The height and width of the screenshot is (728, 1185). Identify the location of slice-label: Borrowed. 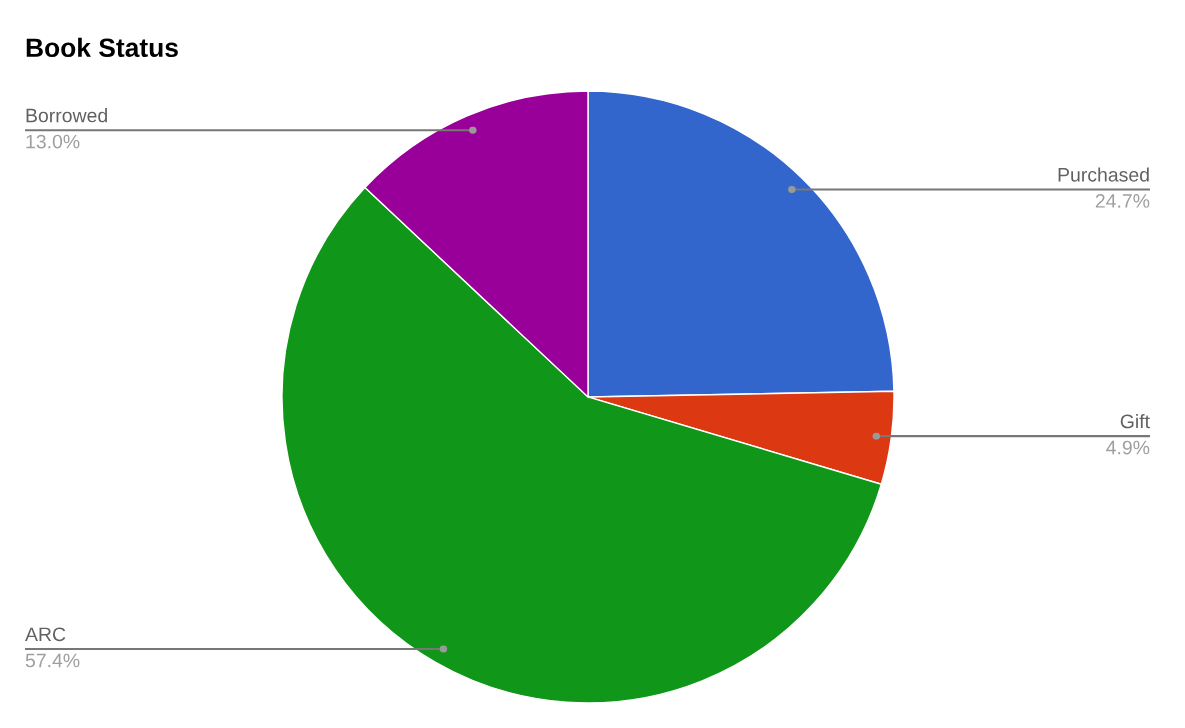
(66, 115).